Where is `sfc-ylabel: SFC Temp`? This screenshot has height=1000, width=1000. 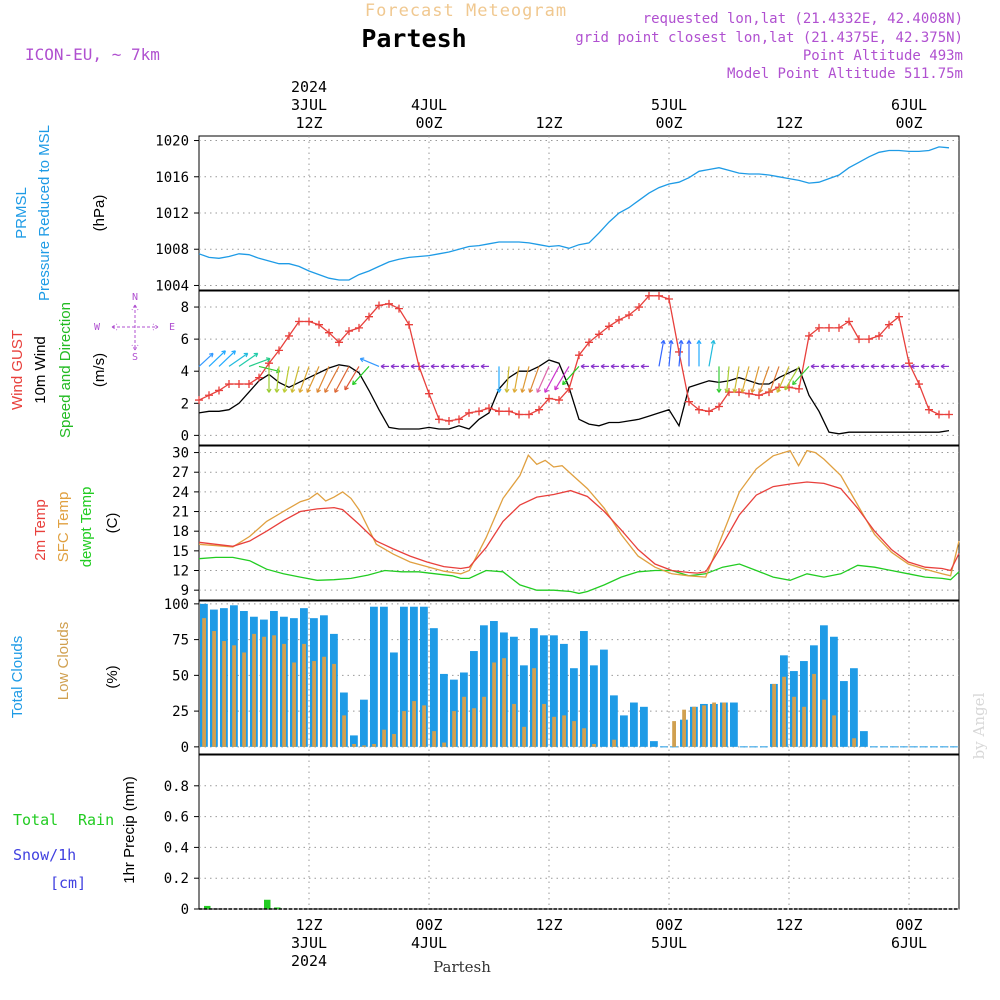
sfc-ylabel: SFC Temp is located at coordinates (63, 527).